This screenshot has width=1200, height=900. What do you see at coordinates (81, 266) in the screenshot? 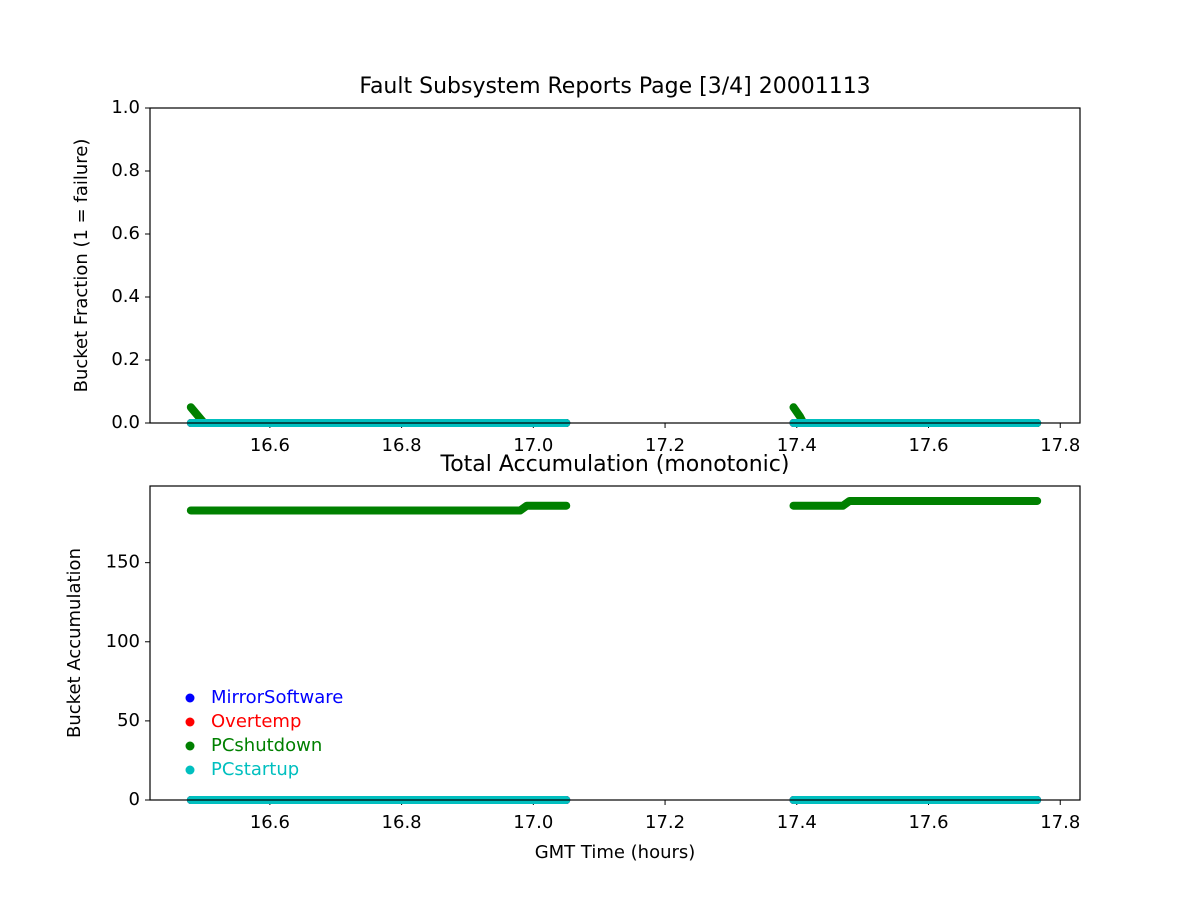
I see `y-axis-label: Bucket Fraction (1 = failure)` at bounding box center [81, 266].